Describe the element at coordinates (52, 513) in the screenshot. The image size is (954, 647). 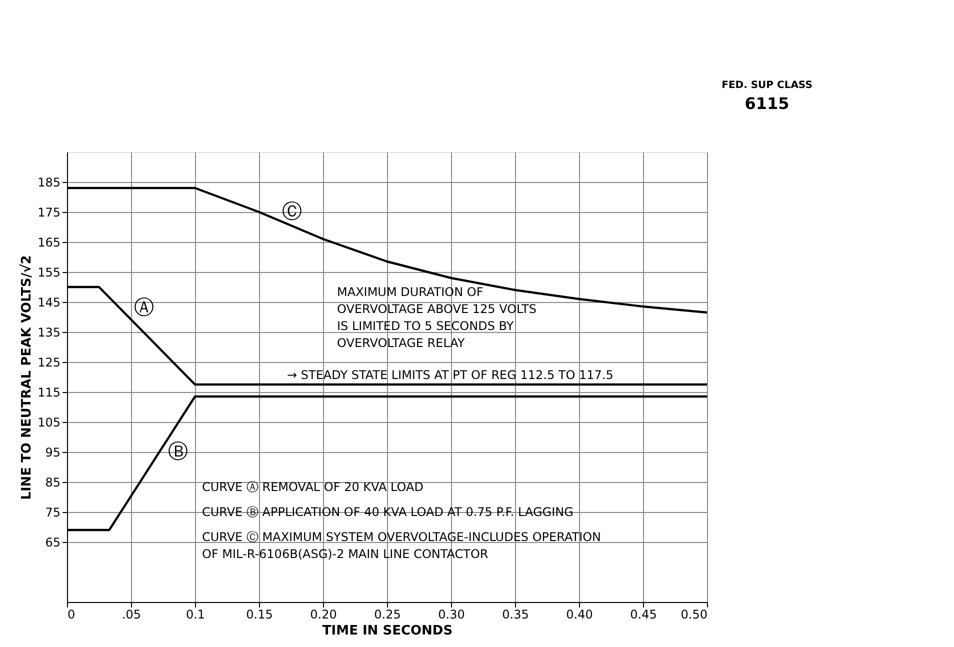
I see `y-tick-label: 75` at that location.